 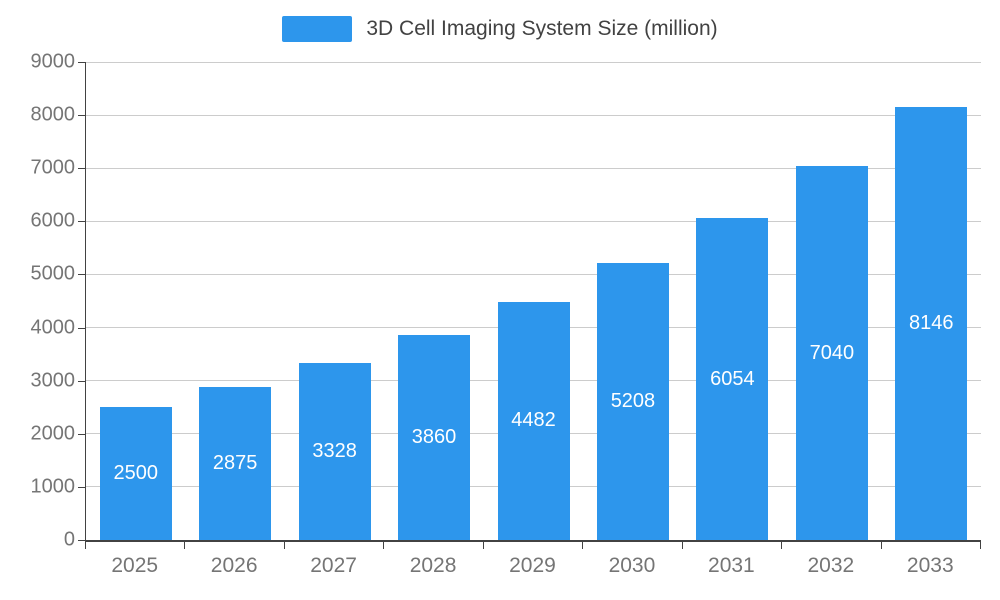 I want to click on bar: 3860, so click(x=434, y=437).